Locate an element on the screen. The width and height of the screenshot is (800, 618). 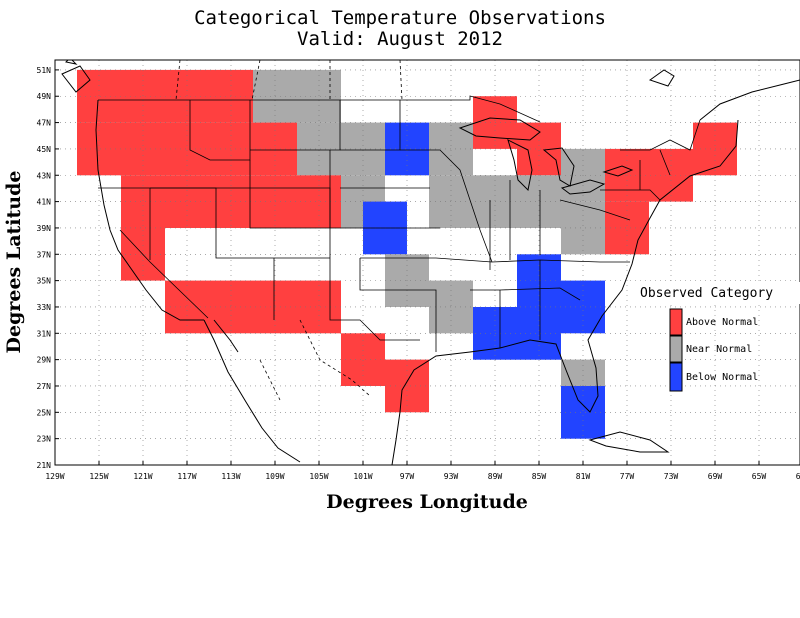
legend-title-background is located at coordinates (715, 293).